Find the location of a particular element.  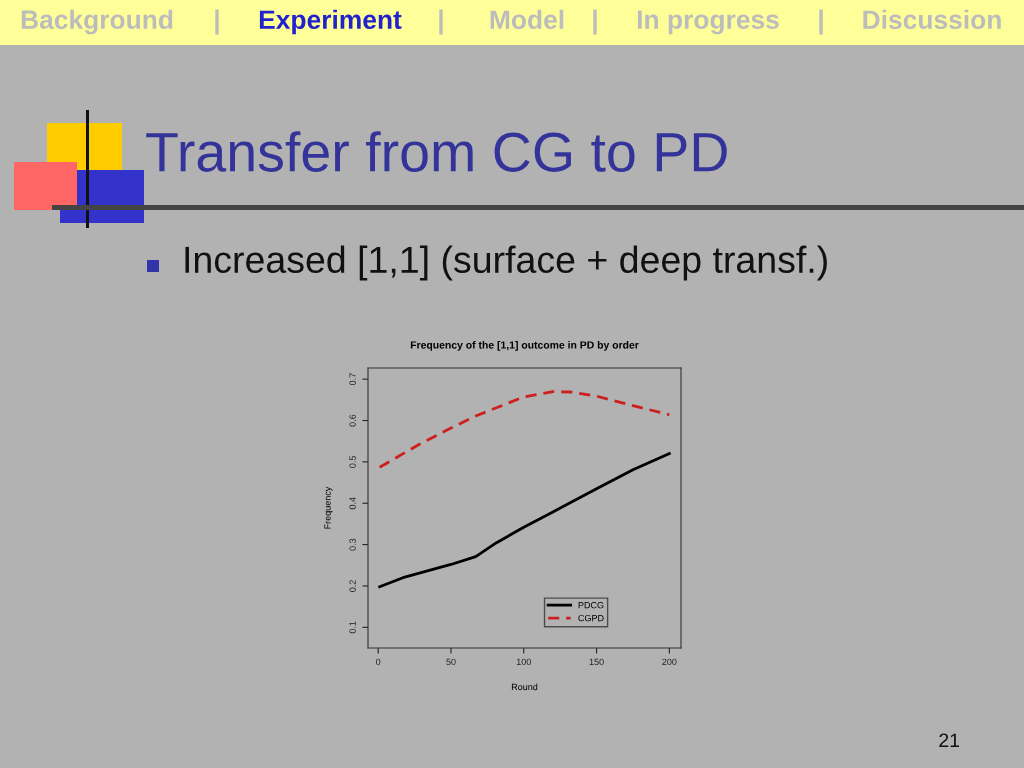

x-axis-title: Round is located at coordinates (524, 687).